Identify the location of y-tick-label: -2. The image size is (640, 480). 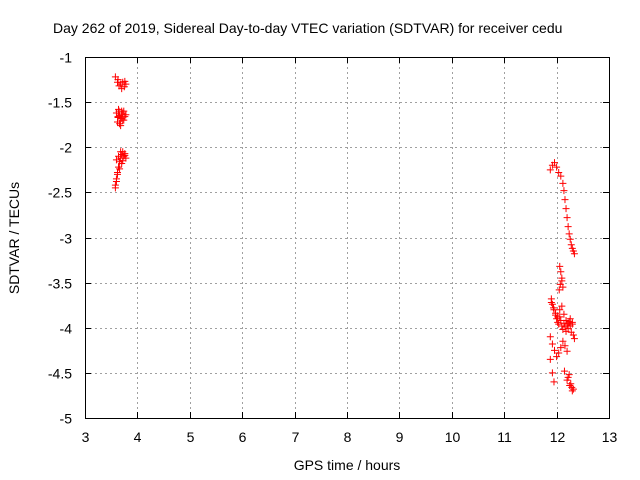
(66, 148).